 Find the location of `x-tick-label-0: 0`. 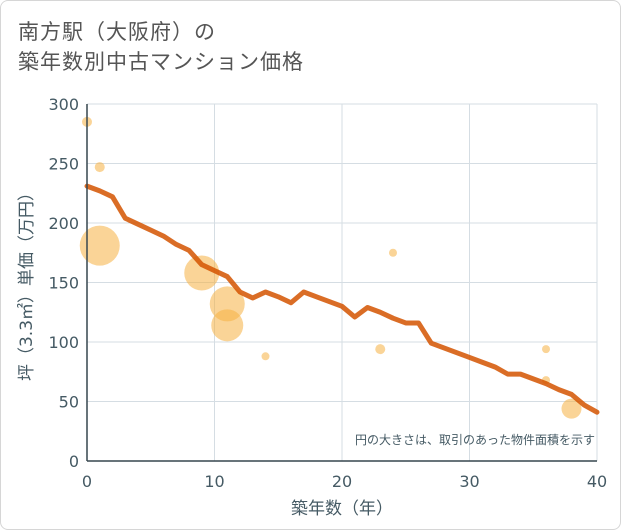

x-tick-label-0: 0 is located at coordinates (87, 481).